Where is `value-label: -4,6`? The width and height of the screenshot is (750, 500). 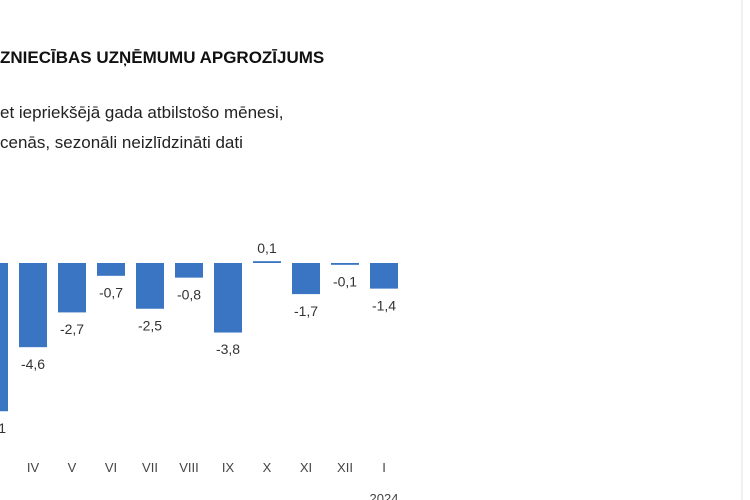
value-label: -4,6 is located at coordinates (33, 364).